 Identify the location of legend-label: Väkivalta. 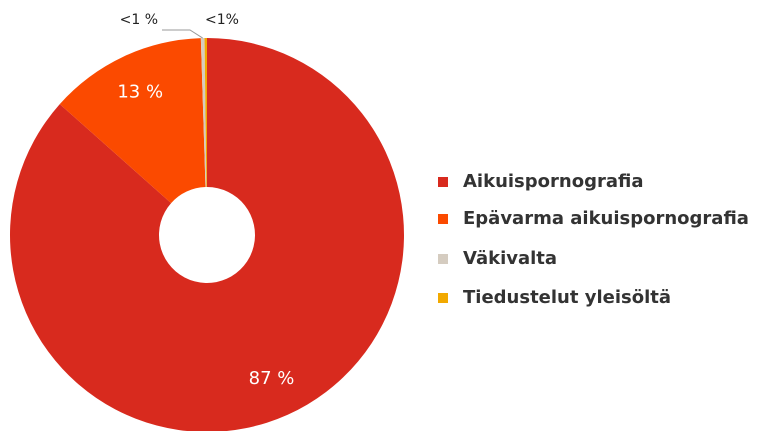
(510, 258).